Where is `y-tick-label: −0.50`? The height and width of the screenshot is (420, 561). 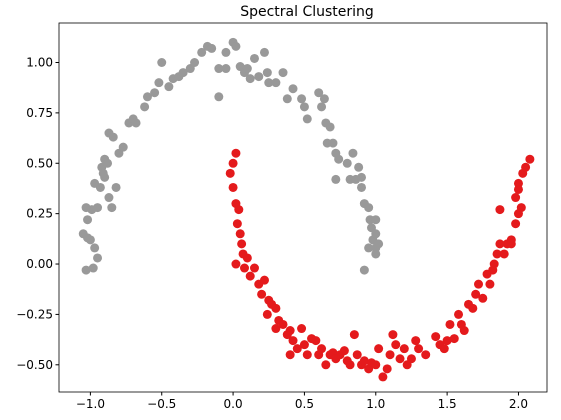 y-tick-label: −0.50 is located at coordinates (34, 365).